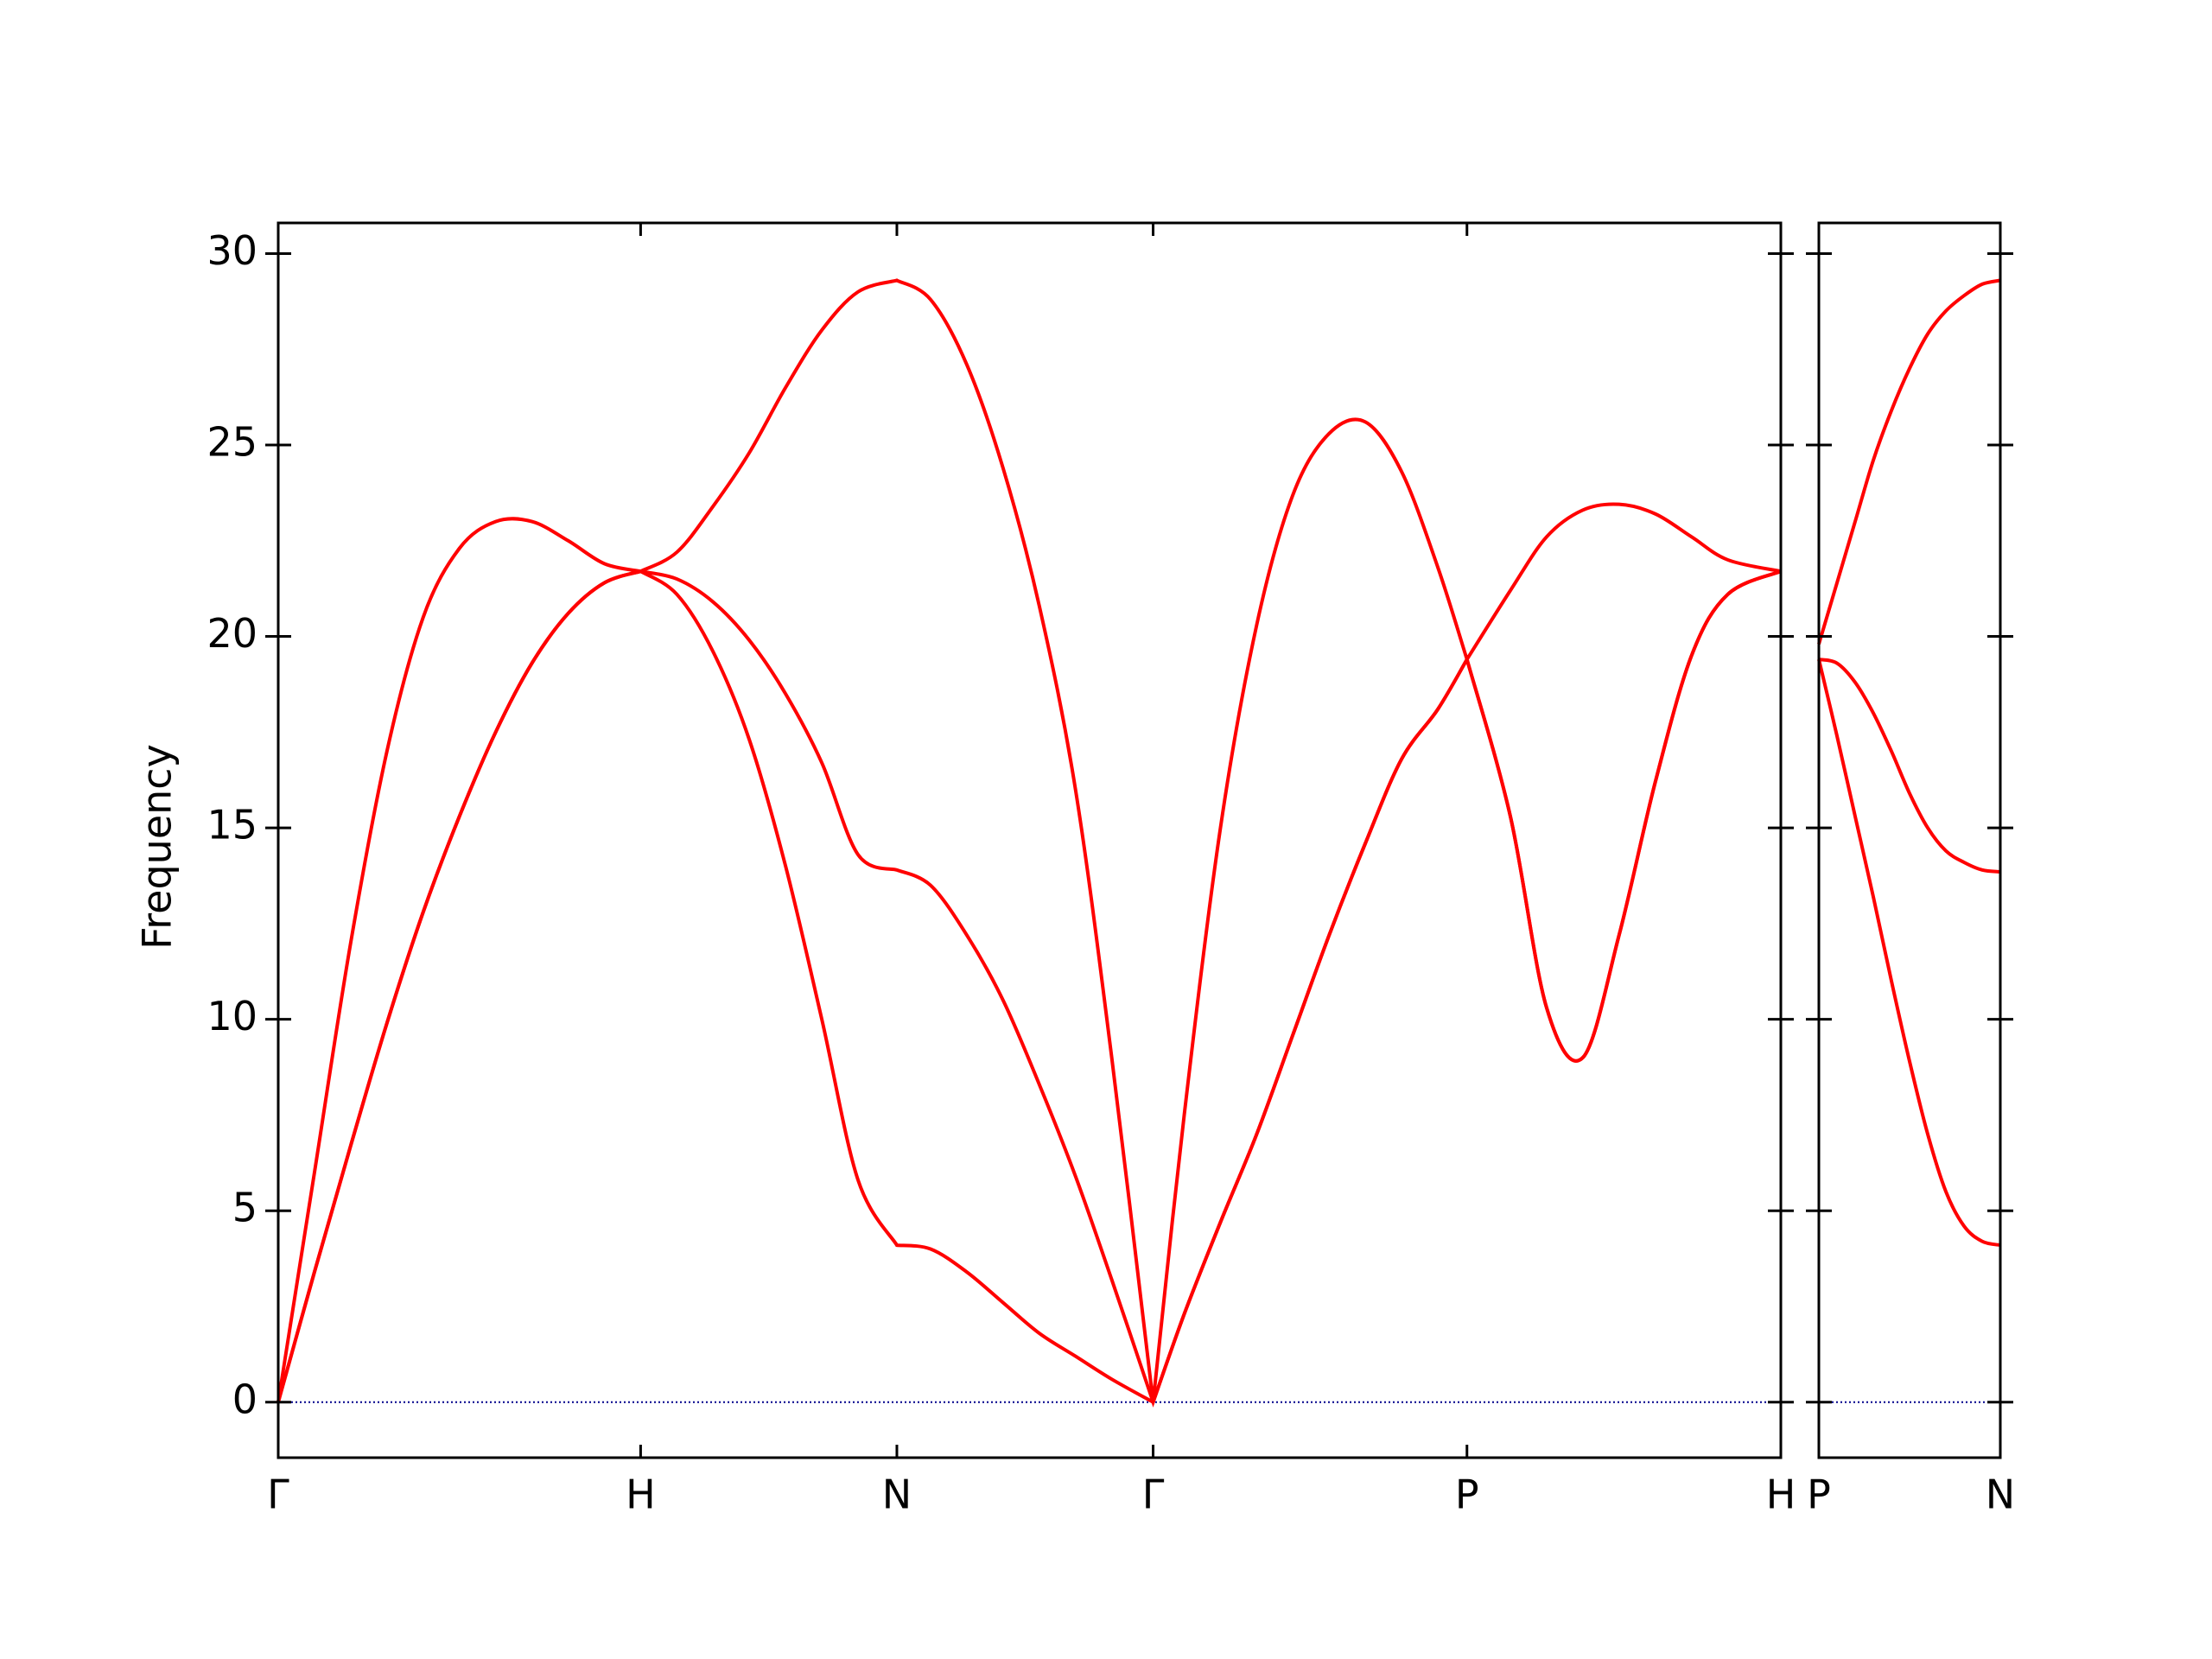 The image size is (2212, 1659). I want to click on y-tick-label: 30, so click(232, 250).